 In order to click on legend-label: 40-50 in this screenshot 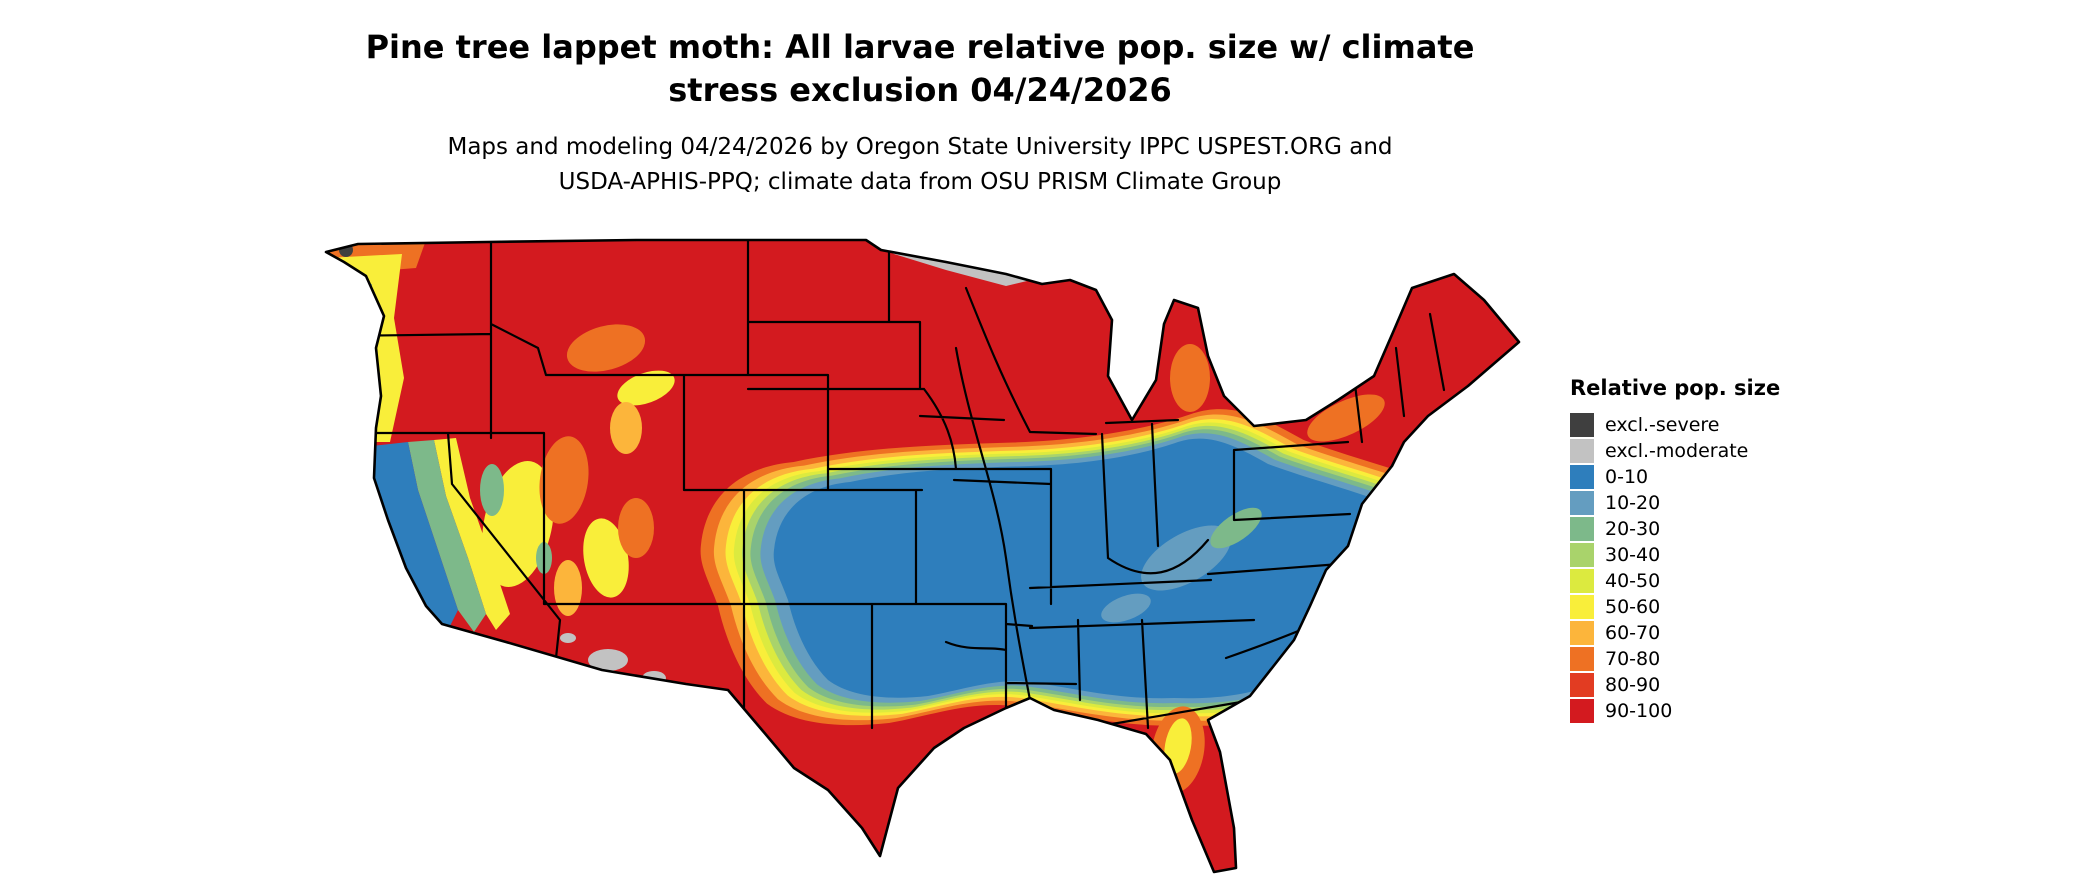, I will do `click(1633, 581)`.